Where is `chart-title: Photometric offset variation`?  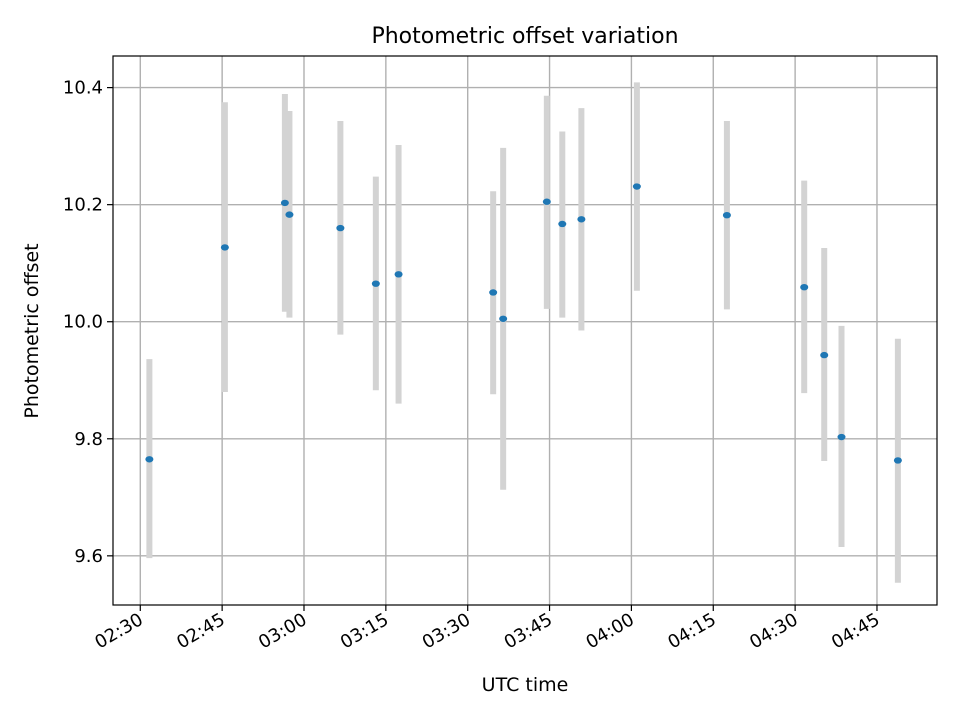 chart-title: Photometric offset variation is located at coordinates (524, 36).